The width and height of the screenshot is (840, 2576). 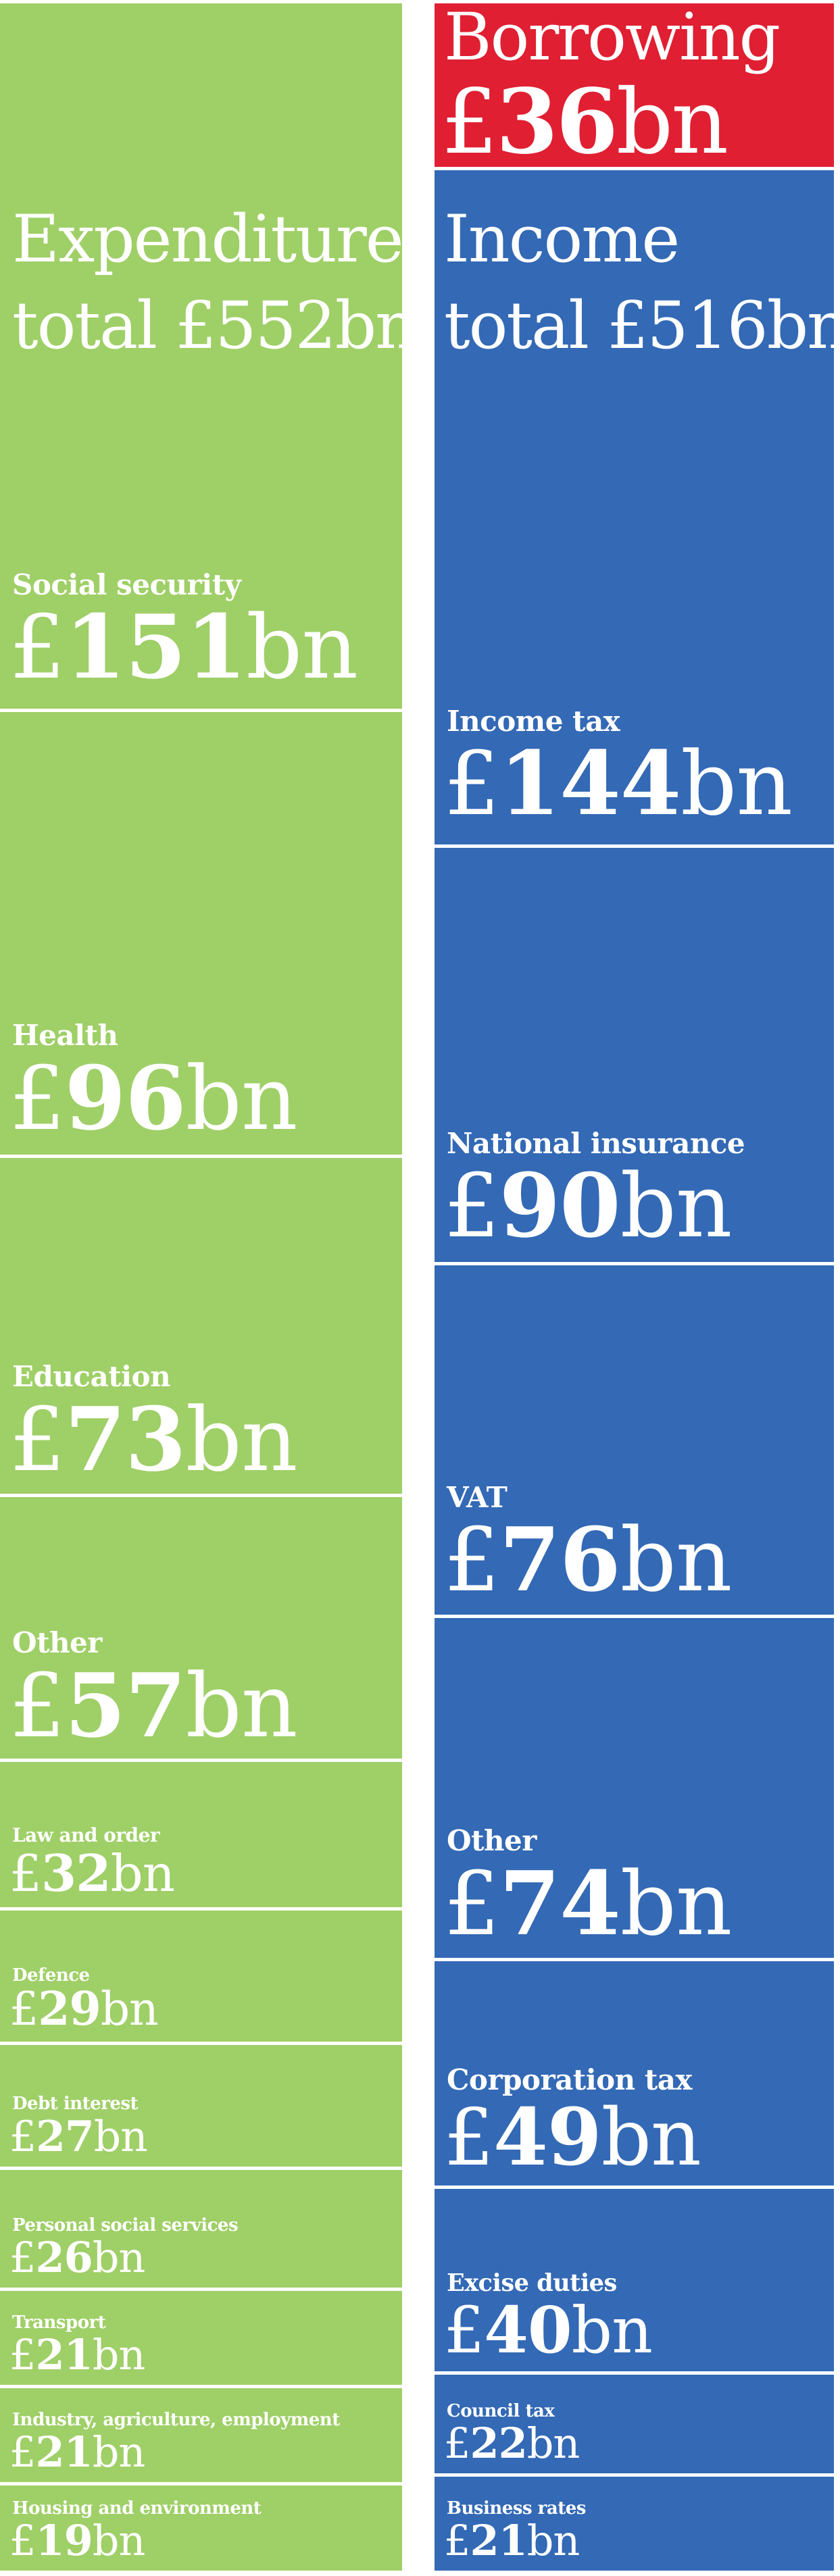 What do you see at coordinates (201, 2435) in the screenshot?
I see `expenditure-bar-industry-agriculture-employment: Industry, agriculture, employment £21bn` at bounding box center [201, 2435].